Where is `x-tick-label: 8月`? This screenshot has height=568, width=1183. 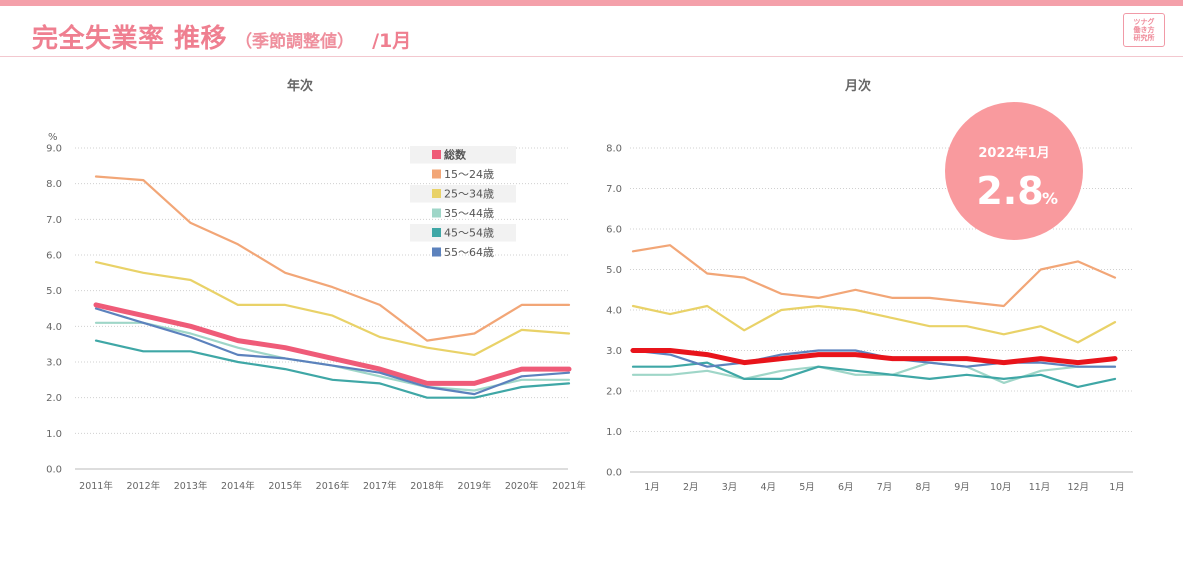
x-tick-label: 8月 is located at coordinates (923, 487).